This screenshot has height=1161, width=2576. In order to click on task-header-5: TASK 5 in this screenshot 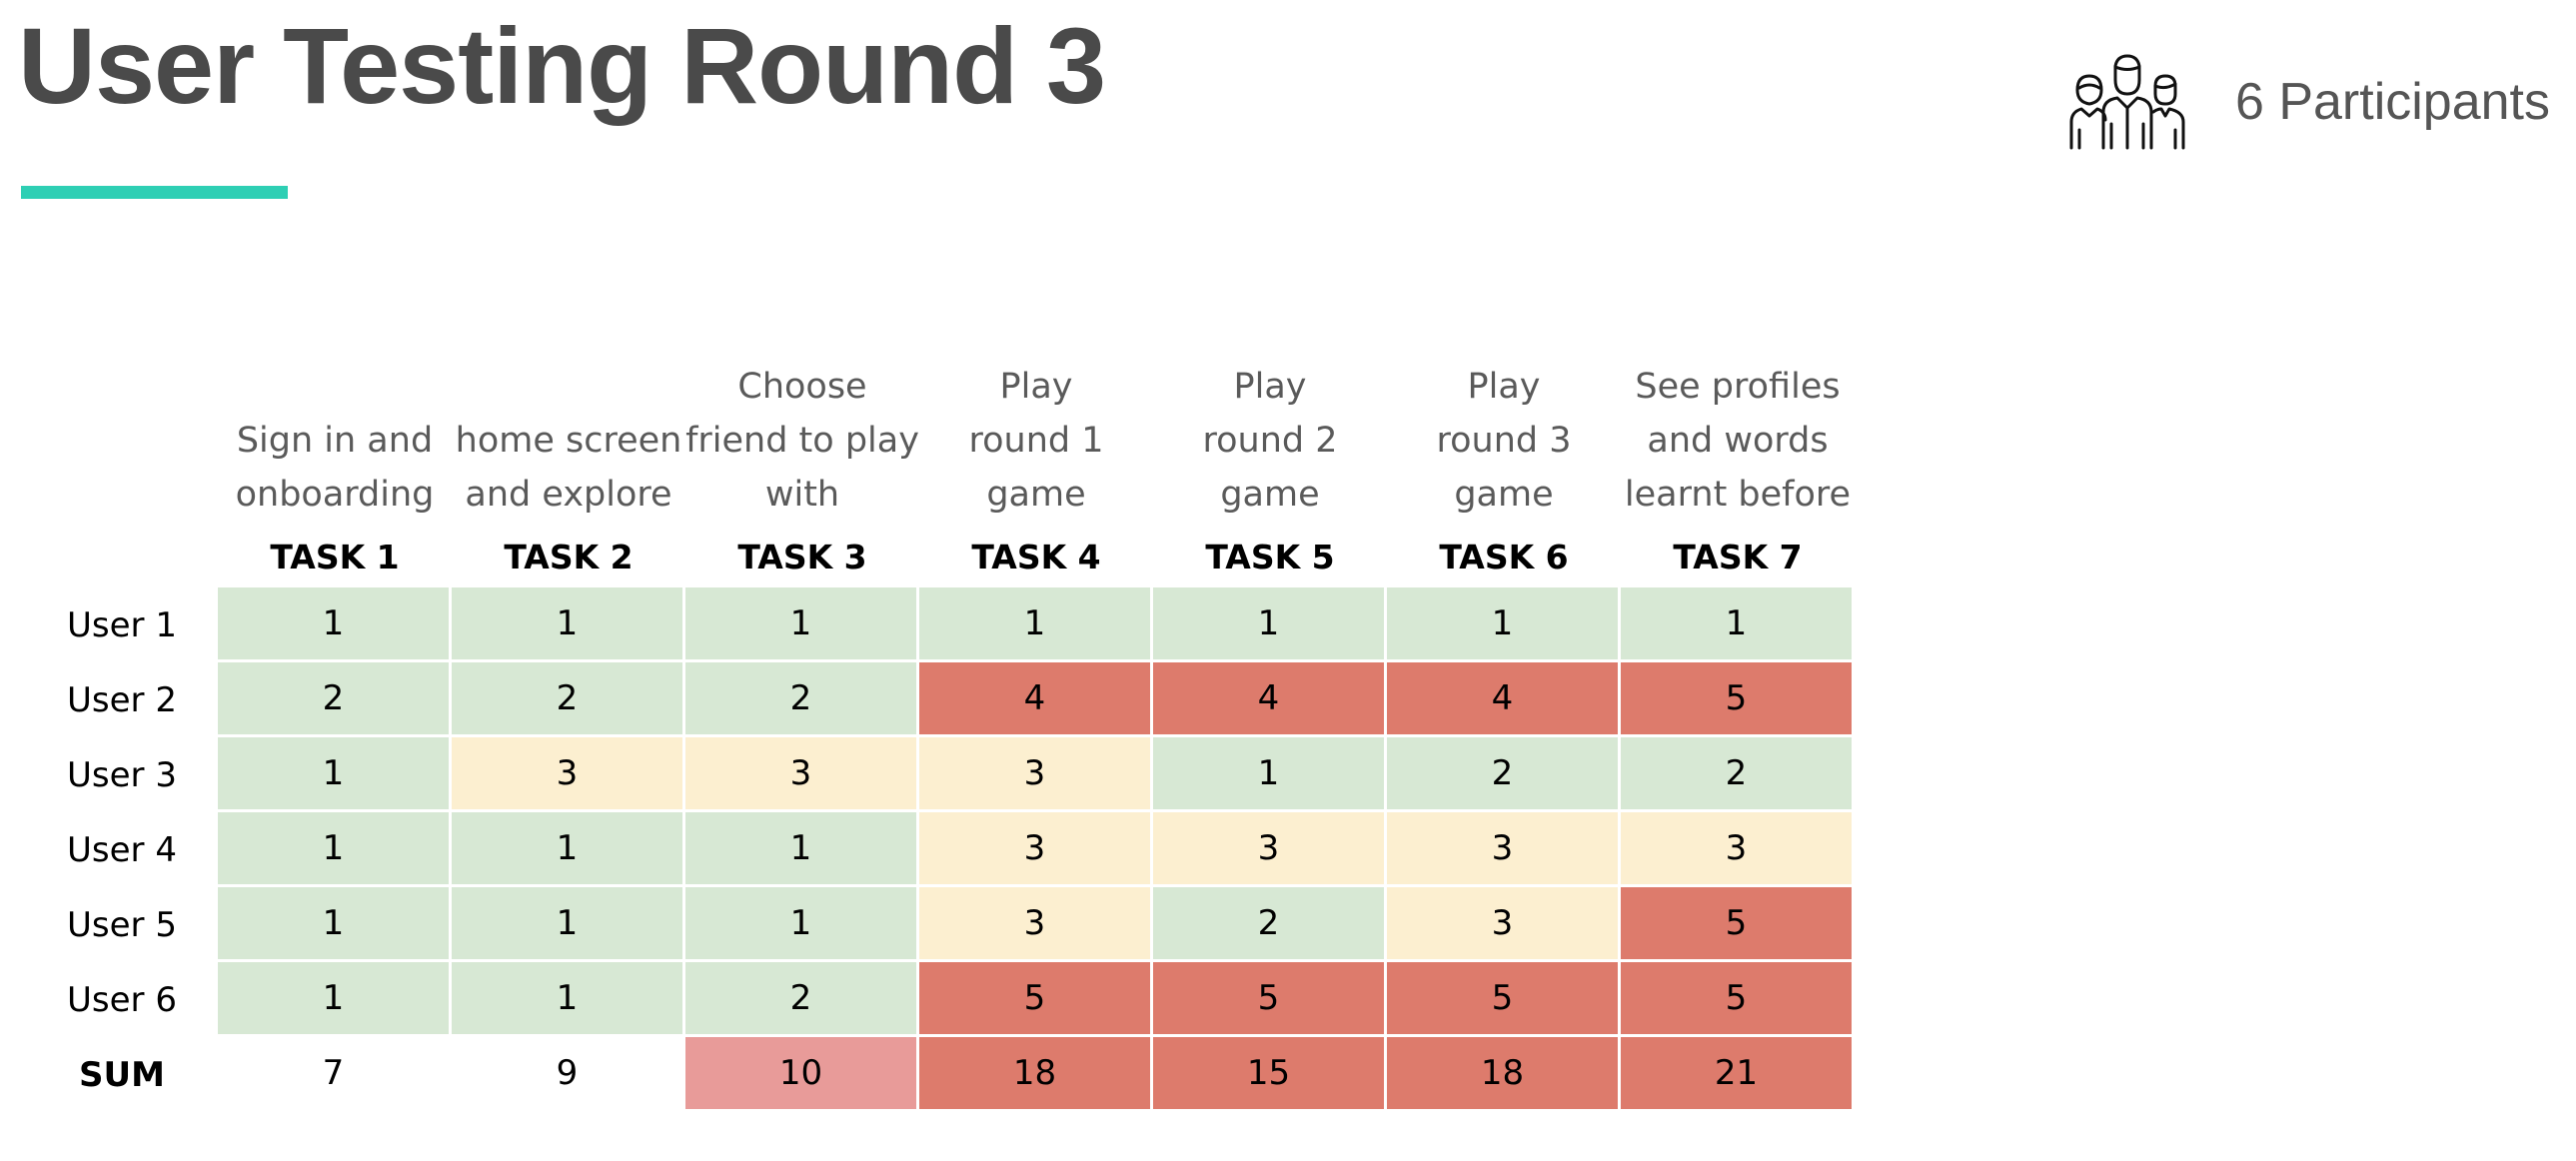, I will do `click(1270, 557)`.